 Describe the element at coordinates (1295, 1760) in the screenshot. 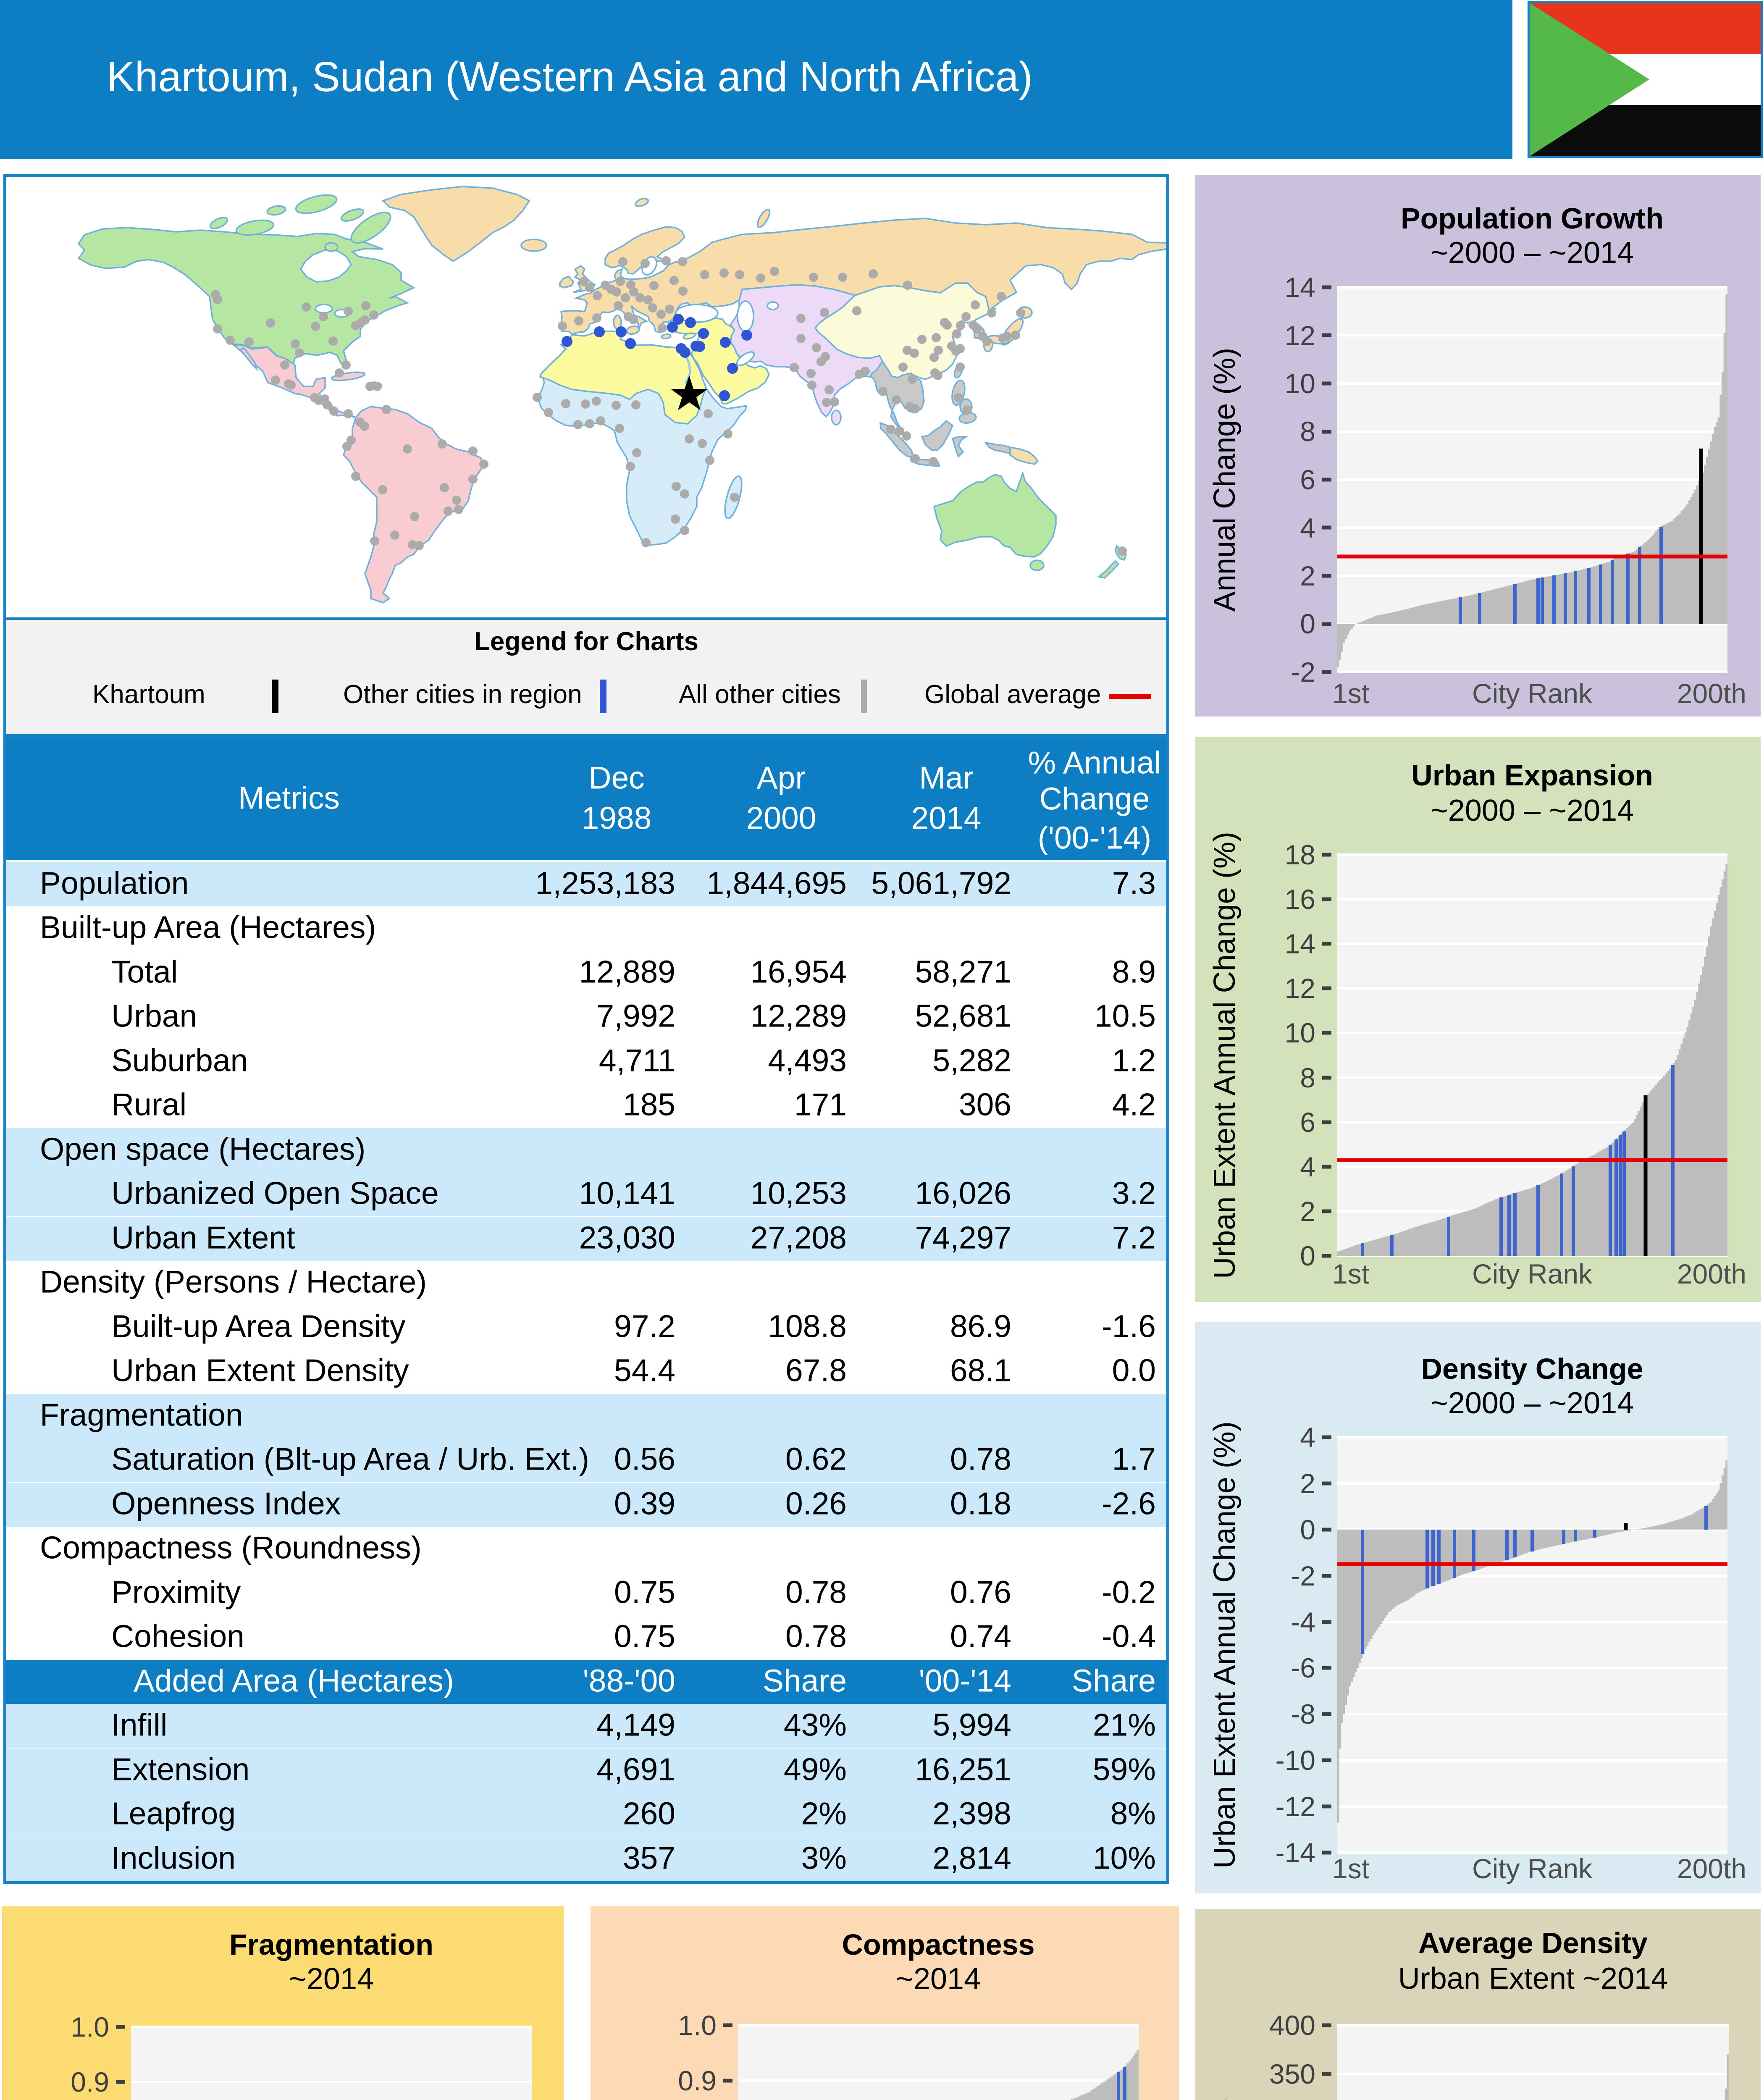

I see `svg-text: -10` at that location.